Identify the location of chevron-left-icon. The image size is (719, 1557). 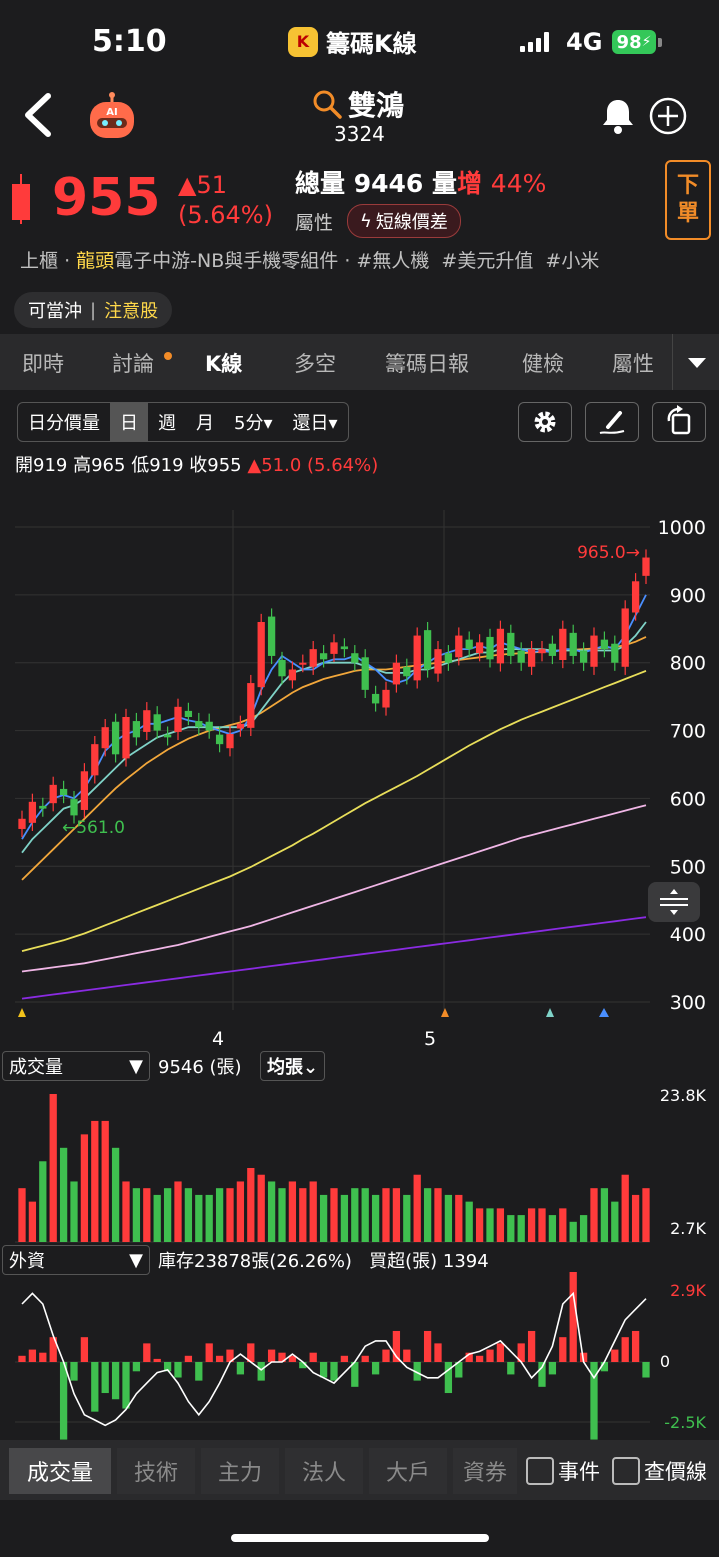
(40, 115).